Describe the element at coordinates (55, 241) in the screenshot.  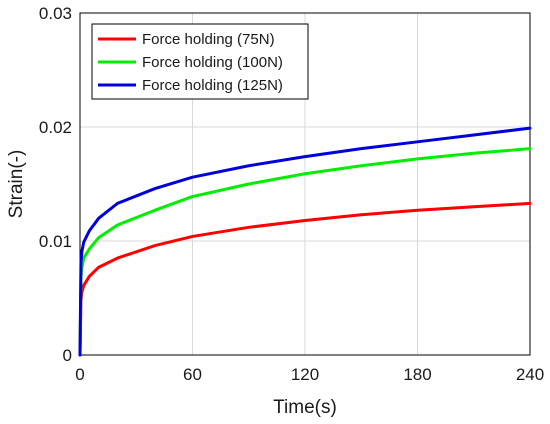
I see `y-tick-label: 0.01` at that location.